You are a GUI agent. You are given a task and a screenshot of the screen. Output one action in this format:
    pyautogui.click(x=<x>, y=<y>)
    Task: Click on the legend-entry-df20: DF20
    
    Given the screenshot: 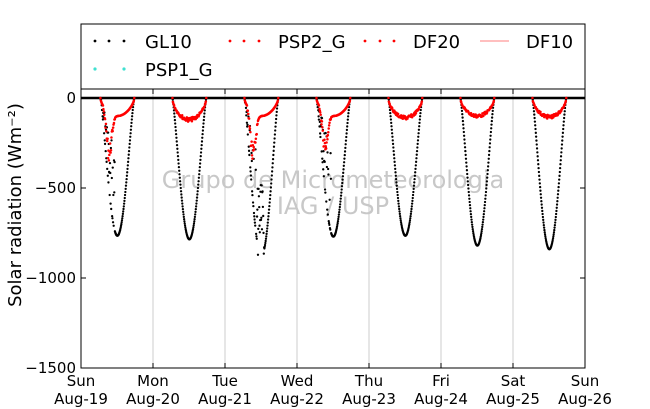 What is the action you would take?
    pyautogui.click(x=411, y=42)
    